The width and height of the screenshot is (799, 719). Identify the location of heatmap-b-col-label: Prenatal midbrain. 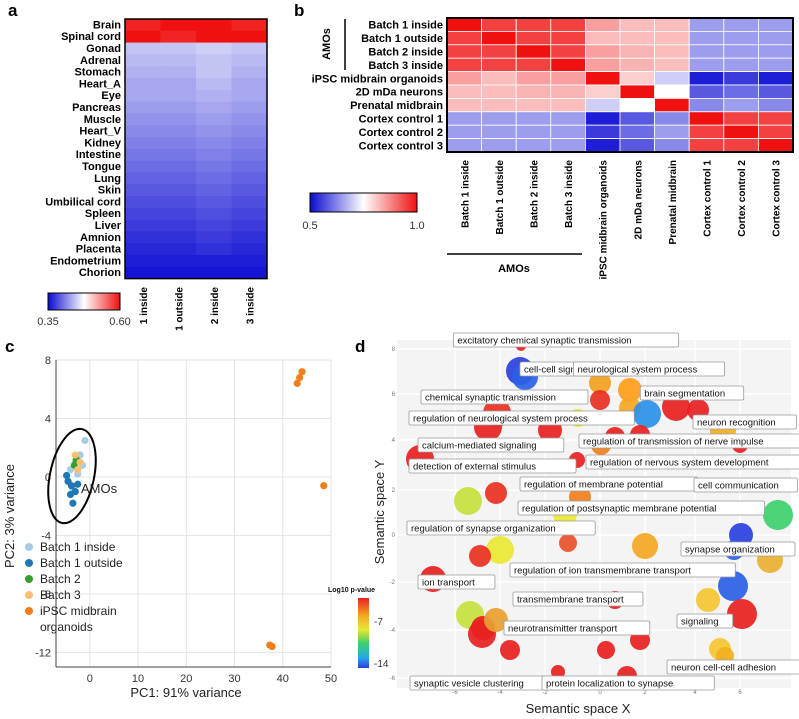
(673, 202).